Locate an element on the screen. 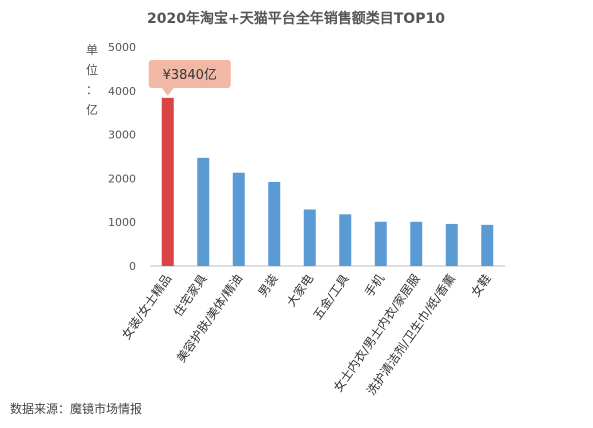 The image size is (593, 428). unit-label-text: 单位：亿 is located at coordinates (92, 80).